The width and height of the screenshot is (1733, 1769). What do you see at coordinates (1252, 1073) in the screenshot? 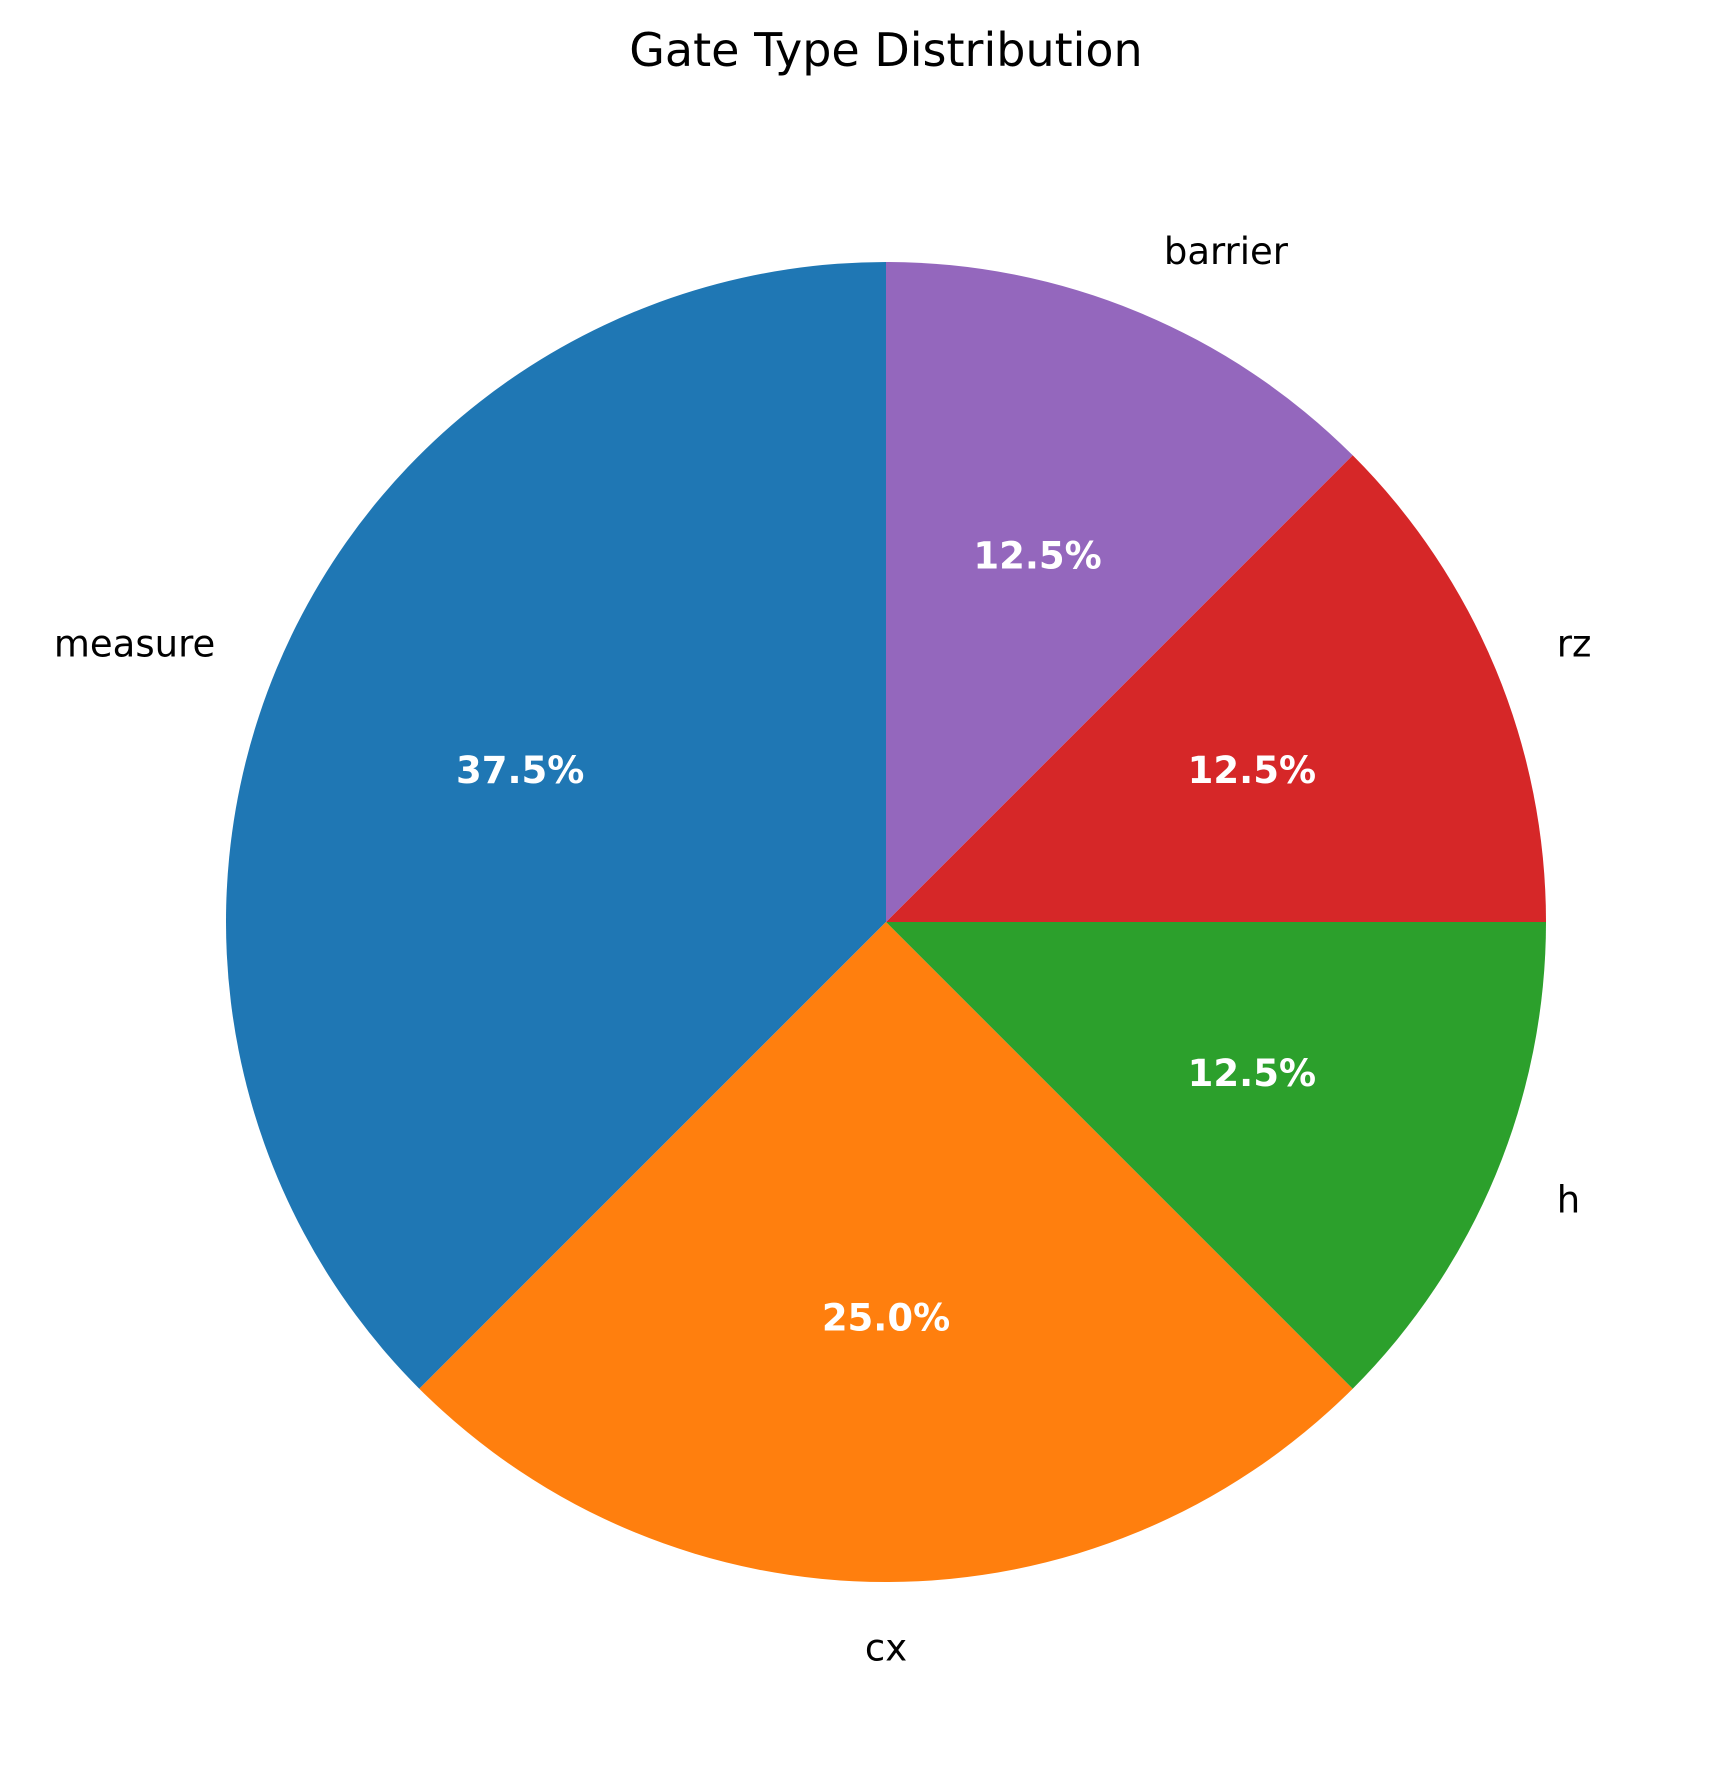
I see `pie-pct-label-h: 12.5%` at bounding box center [1252, 1073].